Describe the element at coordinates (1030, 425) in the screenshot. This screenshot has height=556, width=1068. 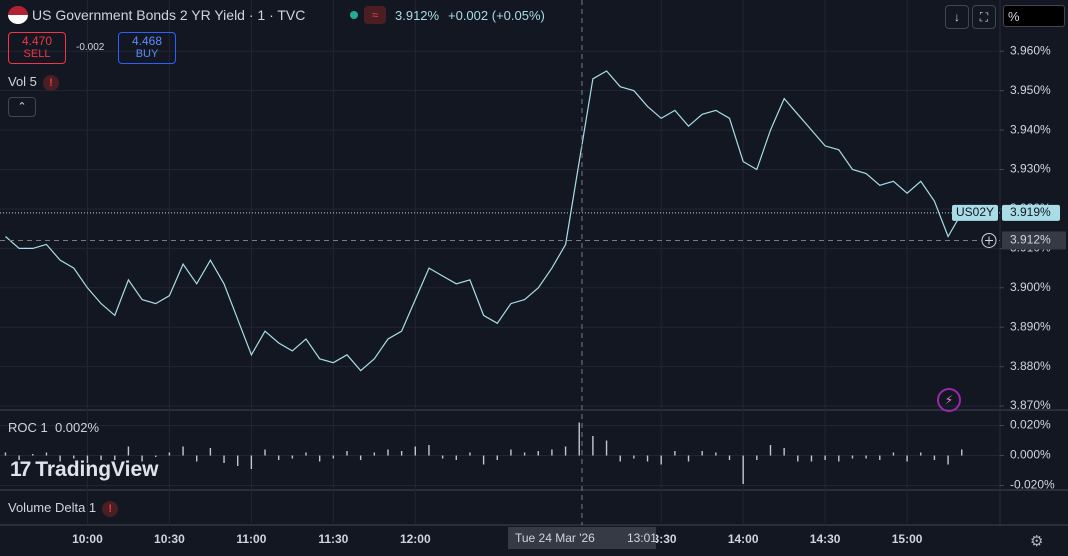
I see `y-tick-label: 0.020%` at that location.